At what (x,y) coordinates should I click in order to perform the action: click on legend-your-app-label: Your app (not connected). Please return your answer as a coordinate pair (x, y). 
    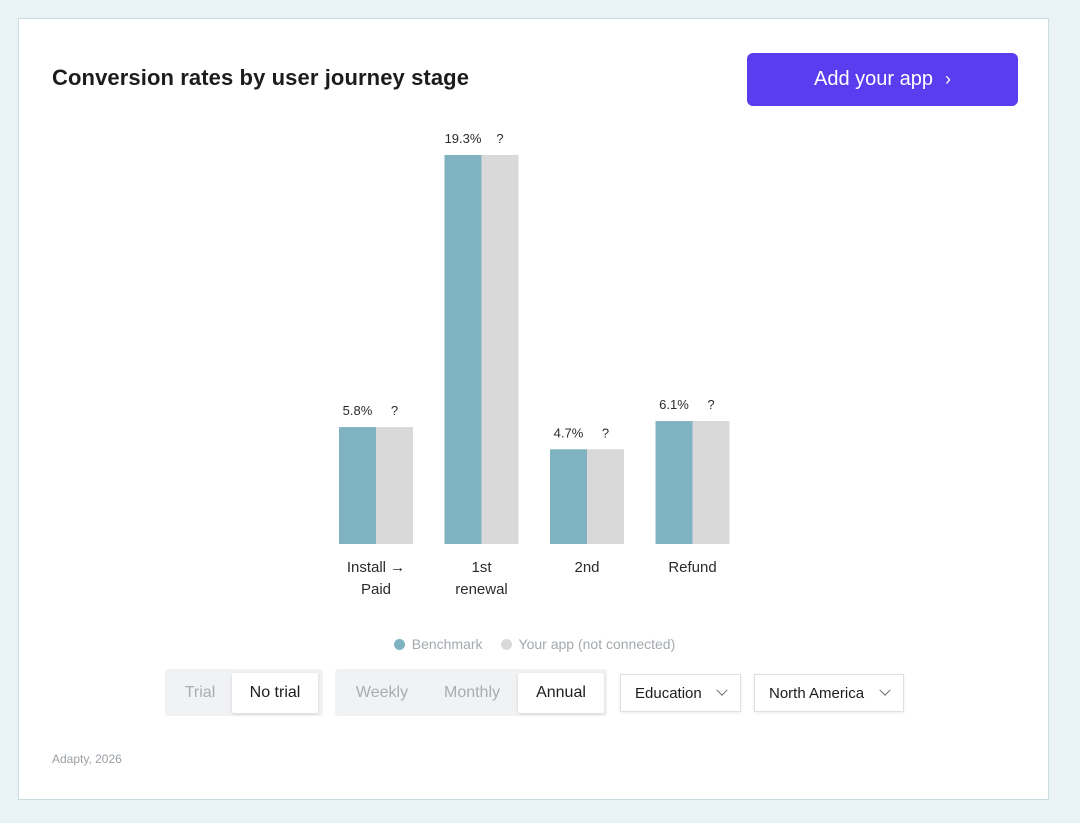
    Looking at the image, I should click on (597, 644).